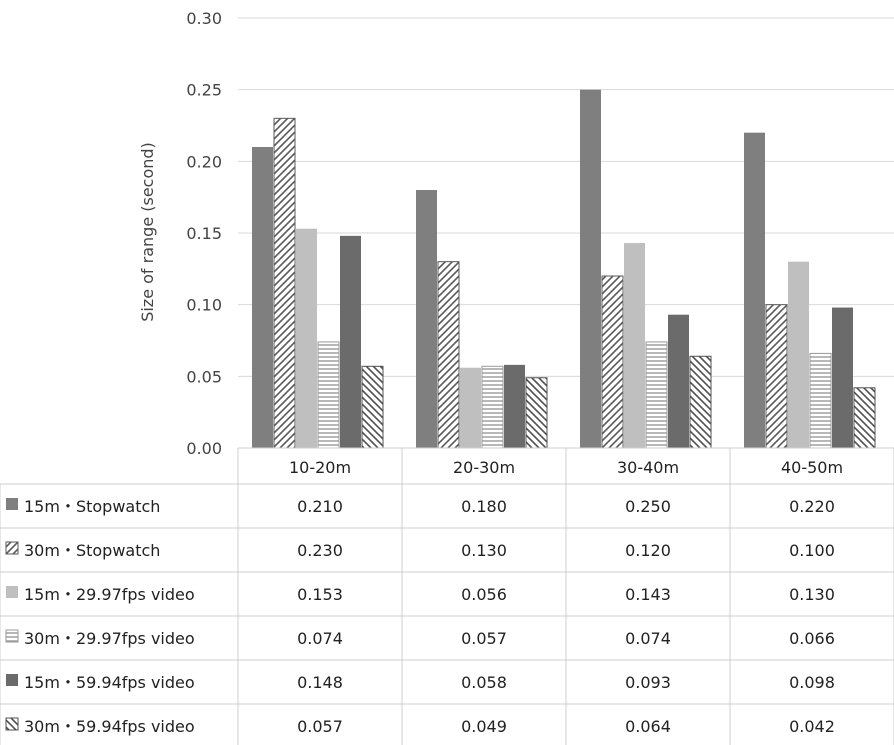 This screenshot has width=894, height=745. What do you see at coordinates (320, 467) in the screenshot?
I see `x-tick-label: 10-20m` at bounding box center [320, 467].